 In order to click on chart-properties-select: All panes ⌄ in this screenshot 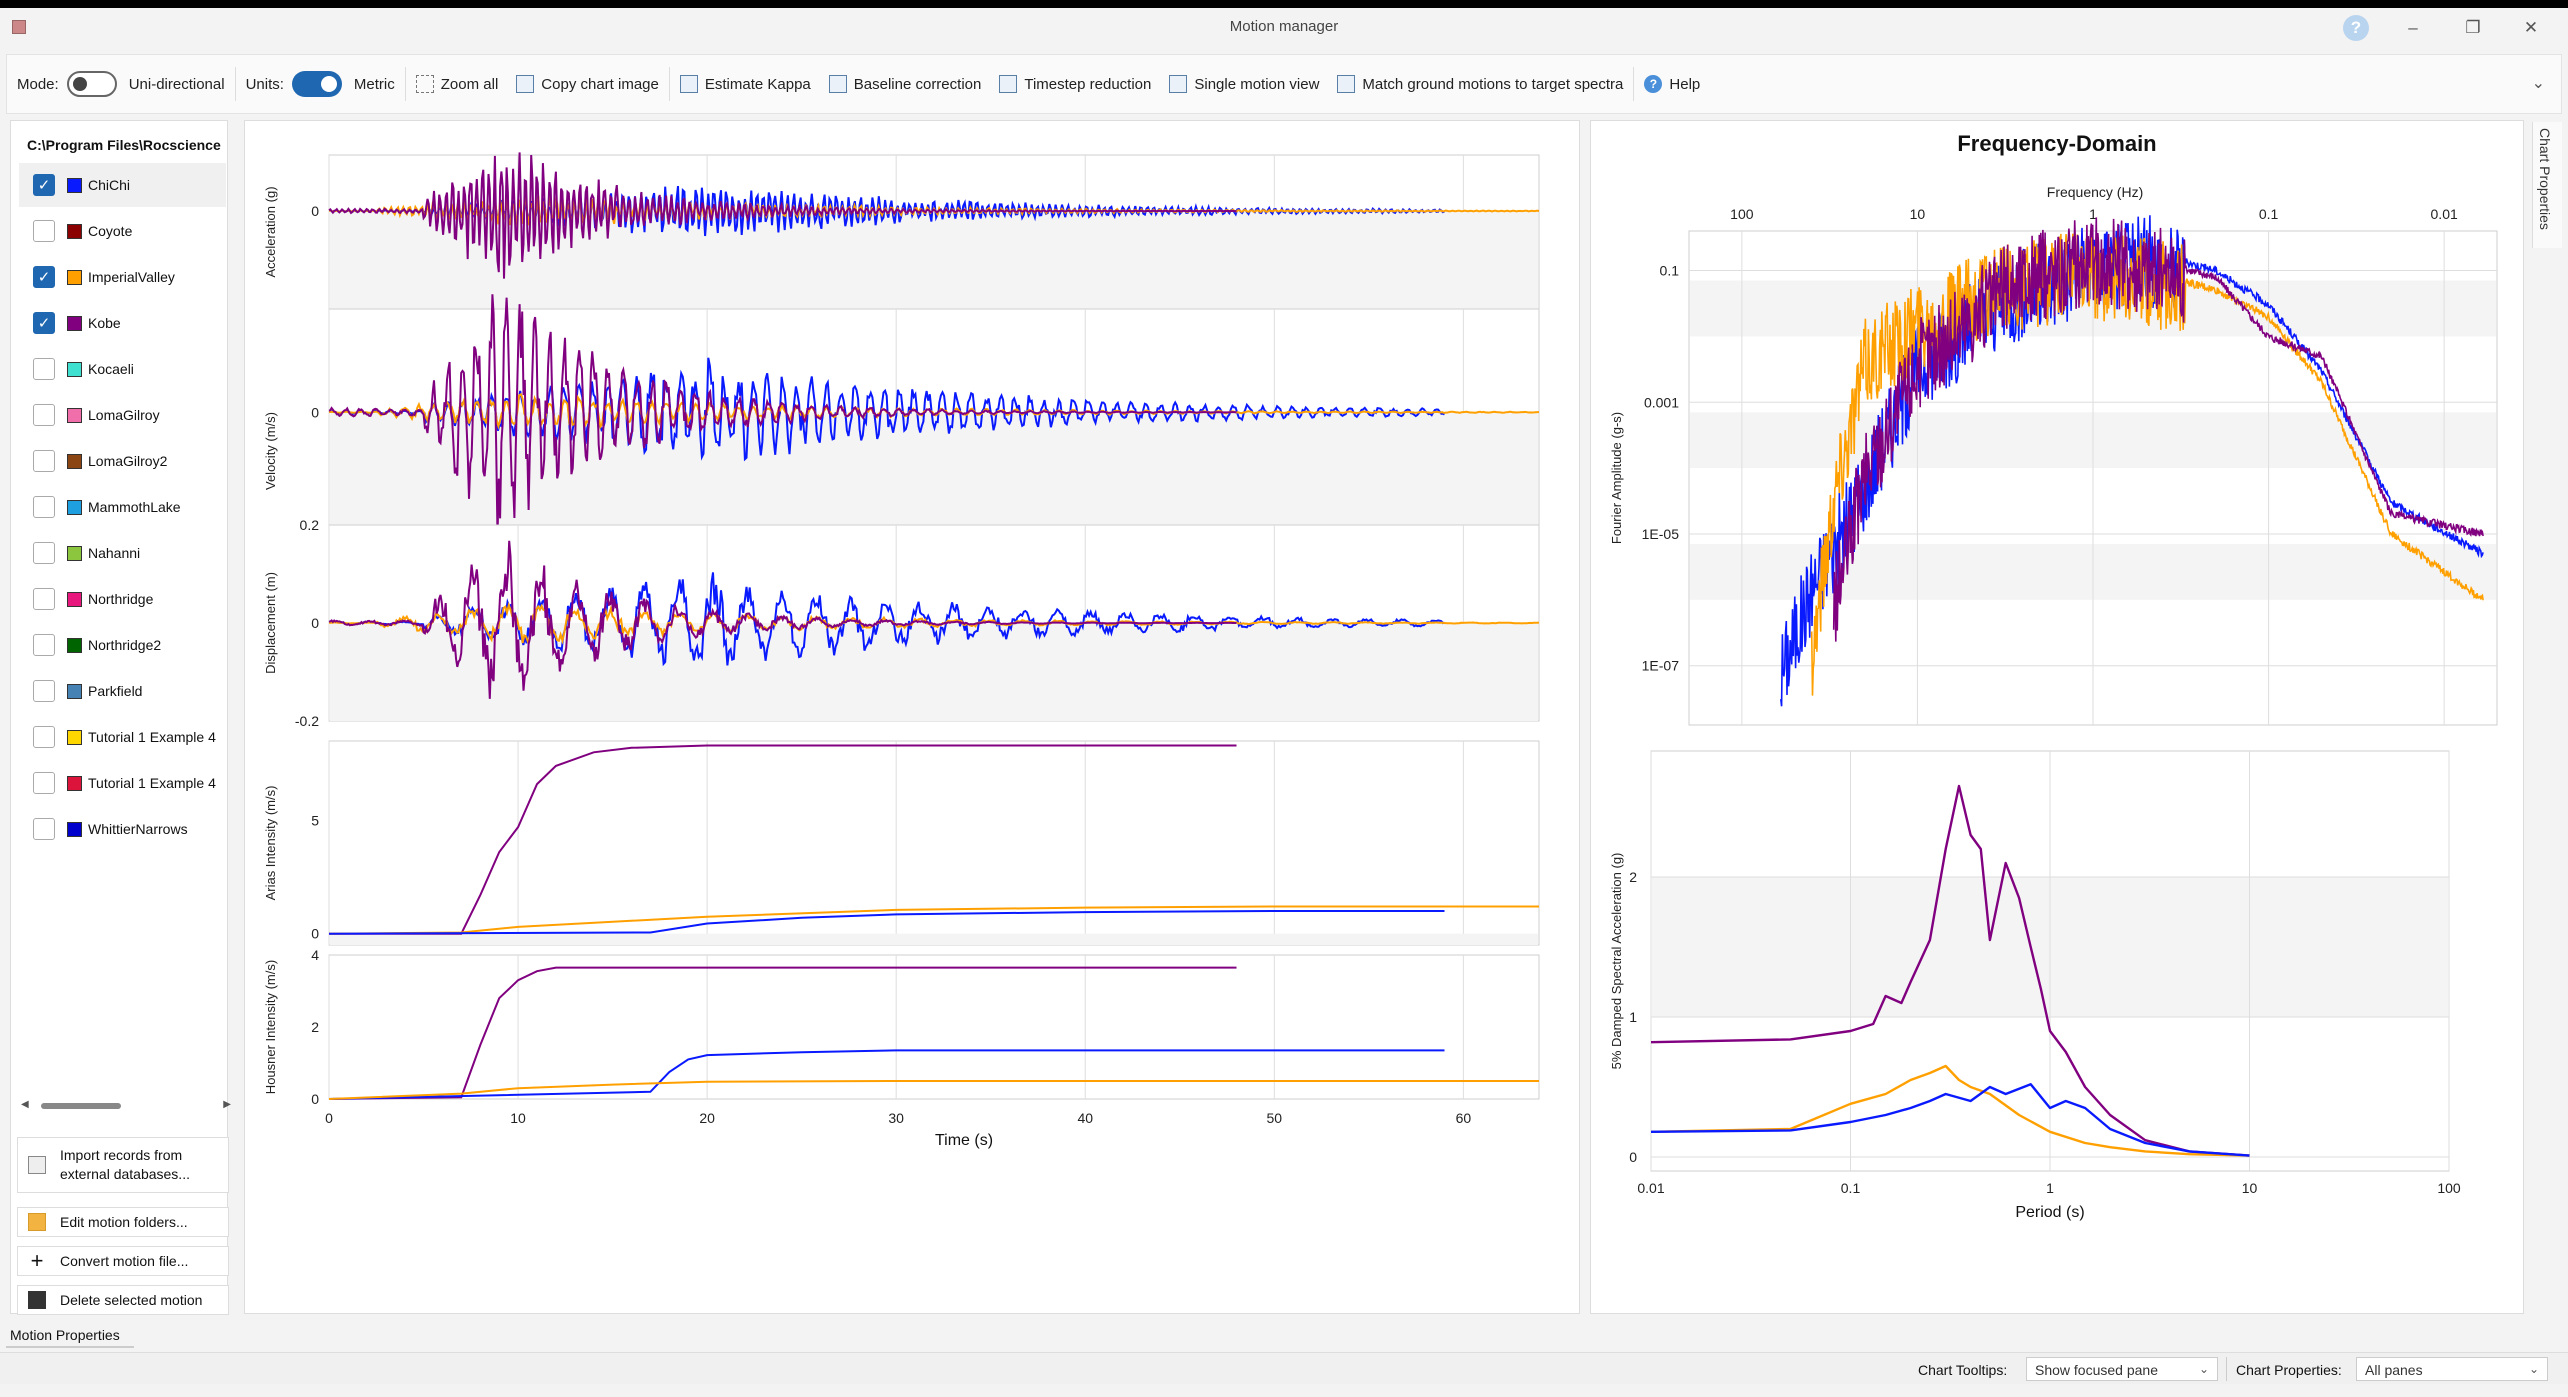, I will do `click(2452, 1369)`.